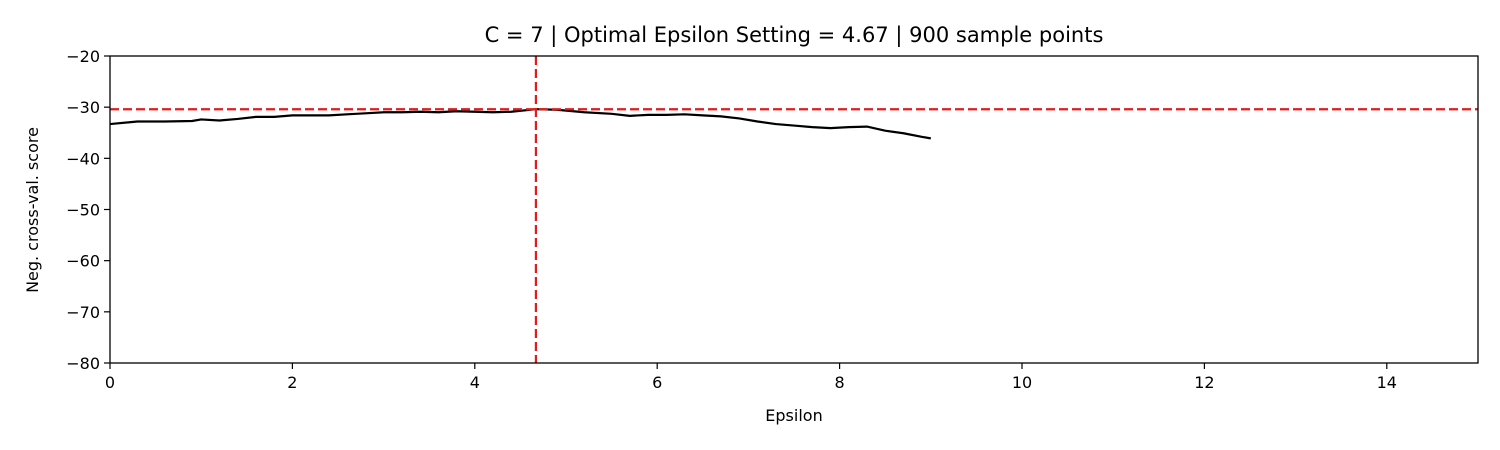 Image resolution: width=1500 pixels, height=450 pixels. Describe the element at coordinates (83, 56) in the screenshot. I see `y-tick-label: −20` at that location.